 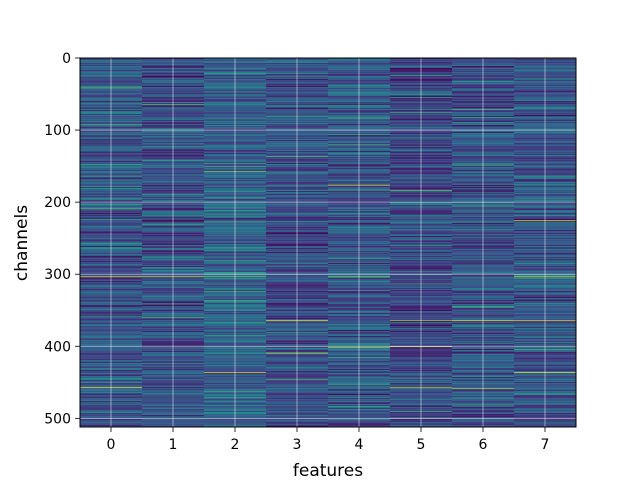 What do you see at coordinates (483, 445) in the screenshot?
I see `x-tick-label: 6` at bounding box center [483, 445].